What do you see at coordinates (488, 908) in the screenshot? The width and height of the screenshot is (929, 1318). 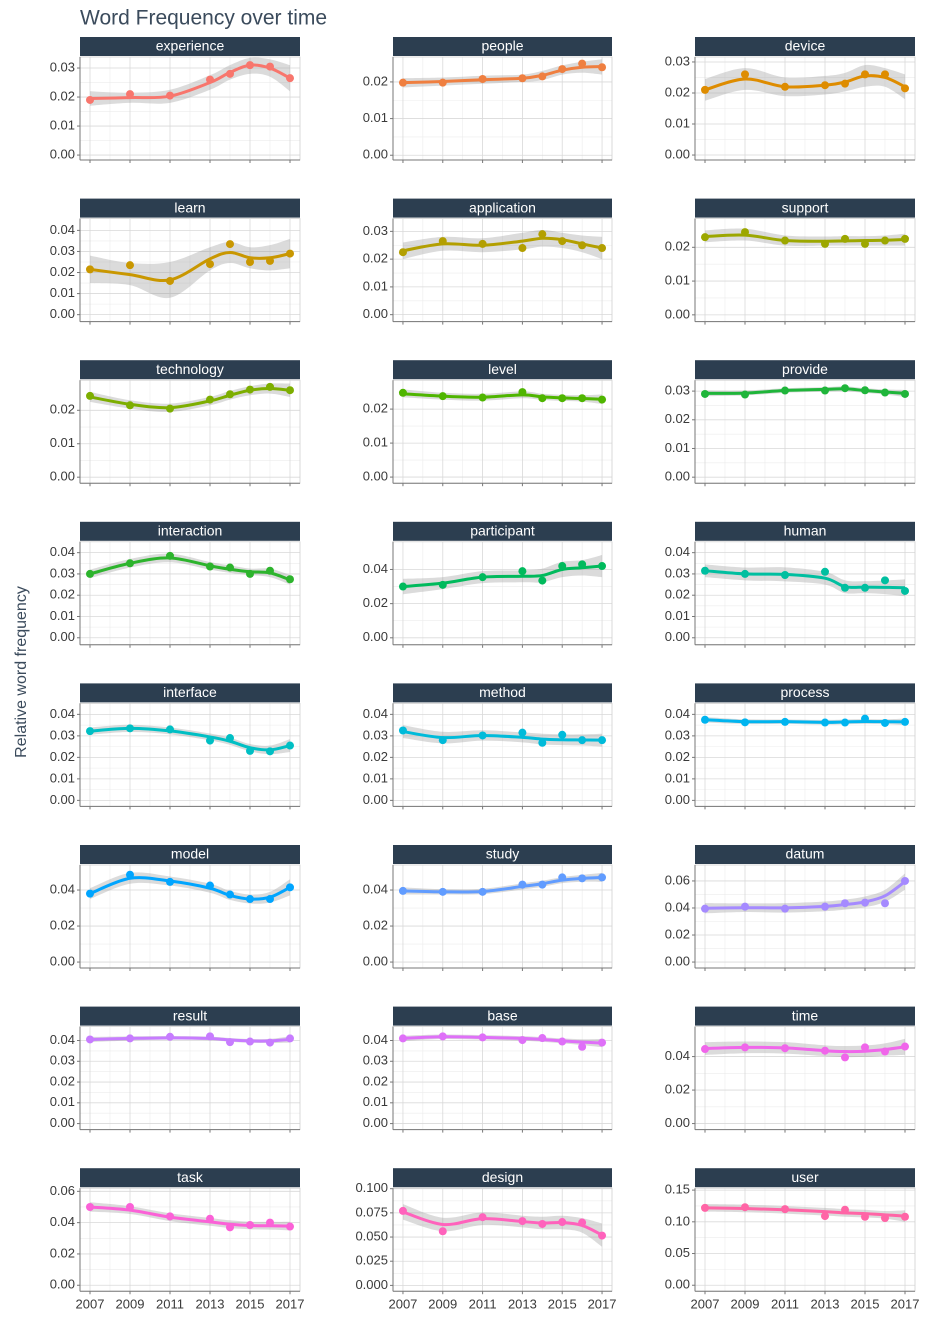 I see `panel: study 0.00 0.02 0.04` at bounding box center [488, 908].